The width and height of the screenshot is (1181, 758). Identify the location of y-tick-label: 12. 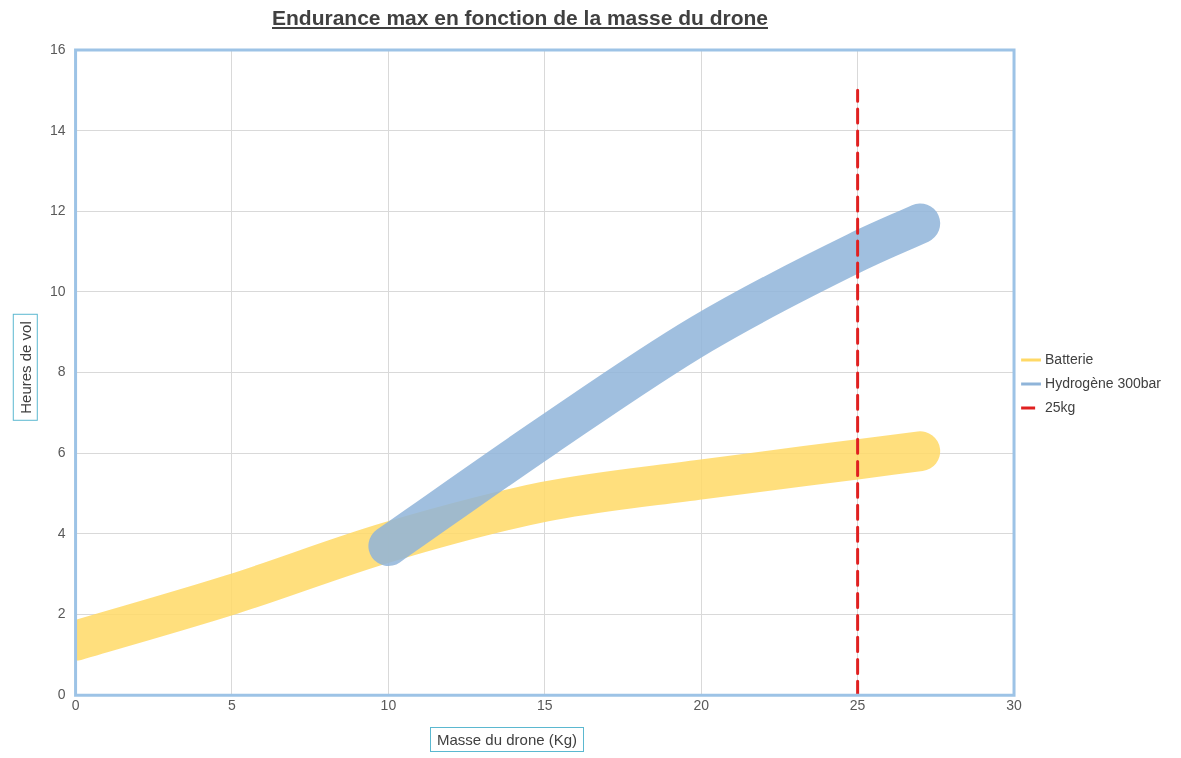
(57, 210).